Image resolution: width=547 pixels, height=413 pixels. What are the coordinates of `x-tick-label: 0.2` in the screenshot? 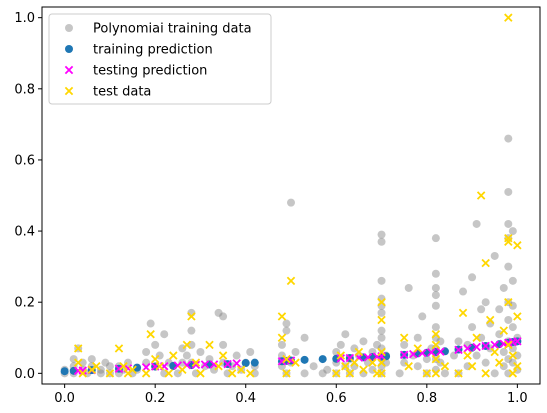 It's located at (155, 398).